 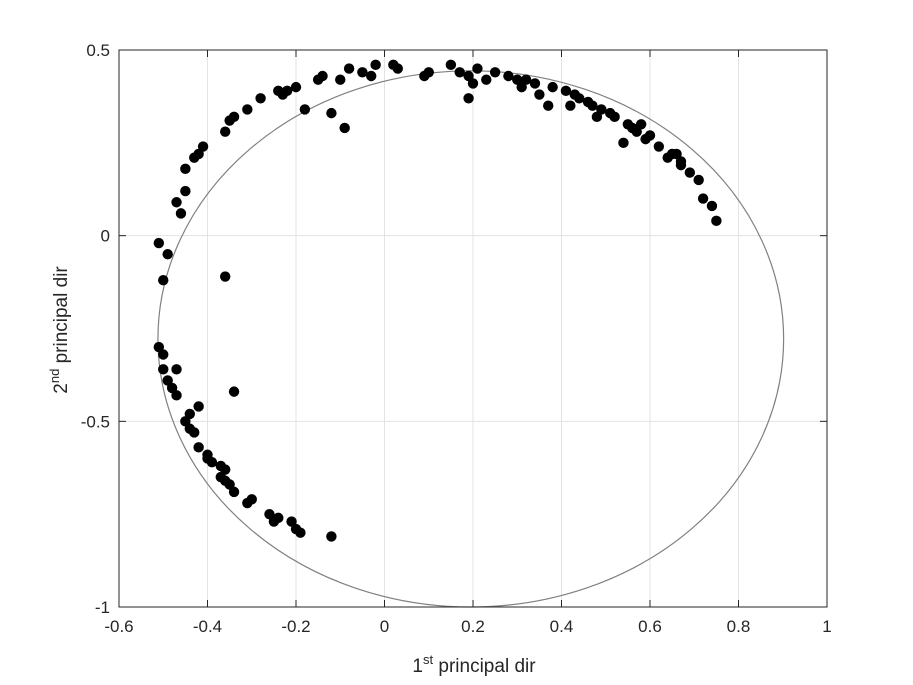 I want to click on x-tick-label: 0, so click(x=384, y=626).